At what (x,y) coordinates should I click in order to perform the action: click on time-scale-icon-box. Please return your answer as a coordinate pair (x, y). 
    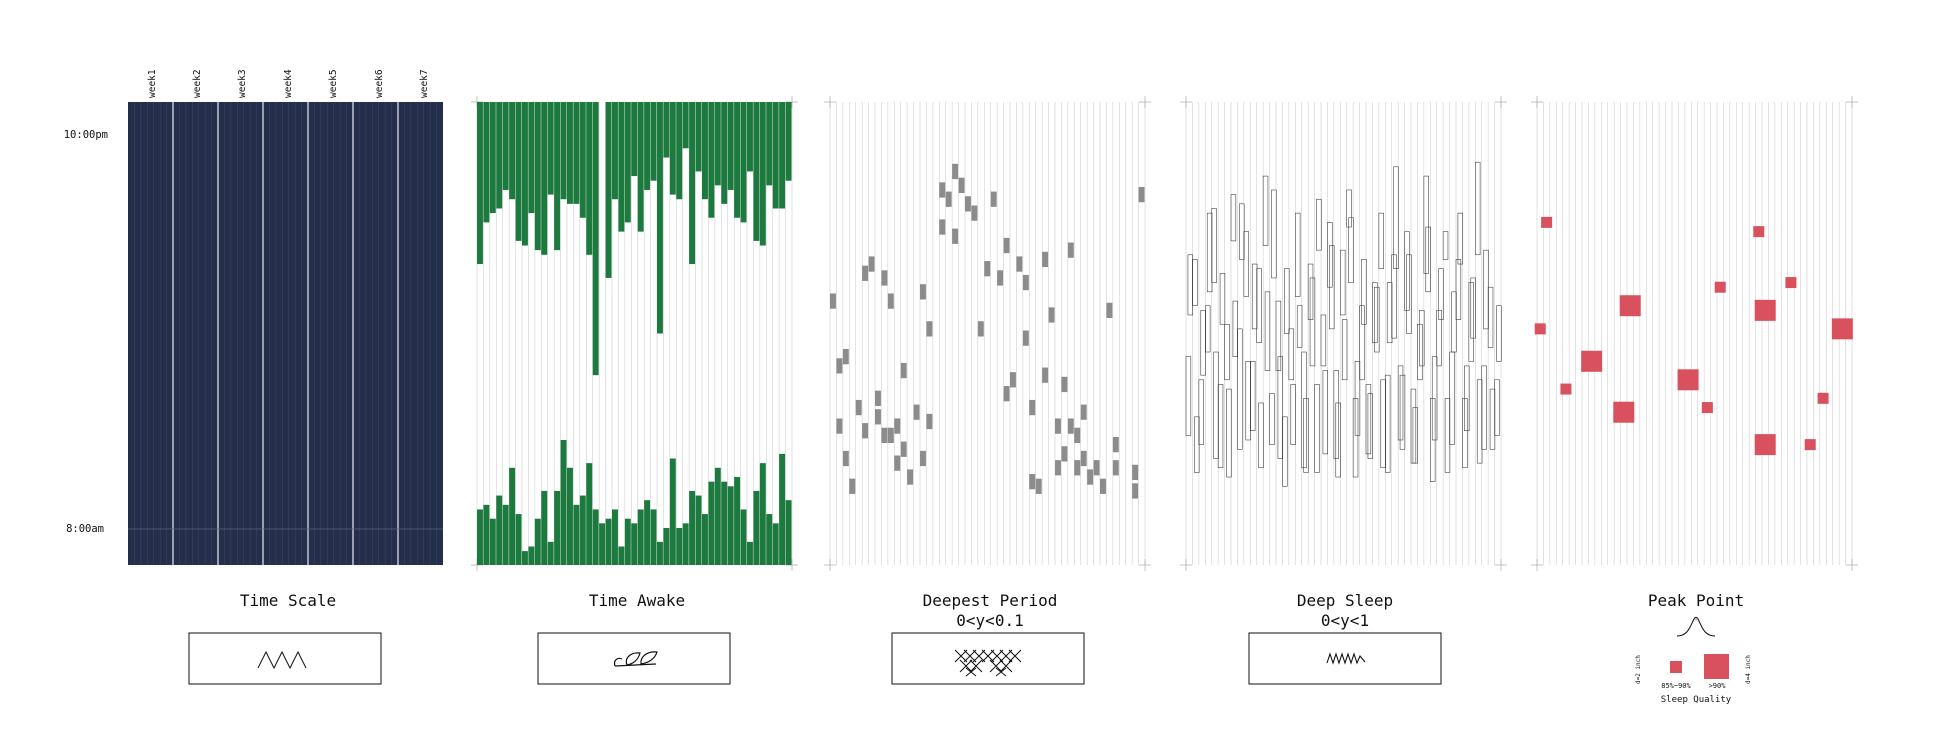
    Looking at the image, I should click on (285, 658).